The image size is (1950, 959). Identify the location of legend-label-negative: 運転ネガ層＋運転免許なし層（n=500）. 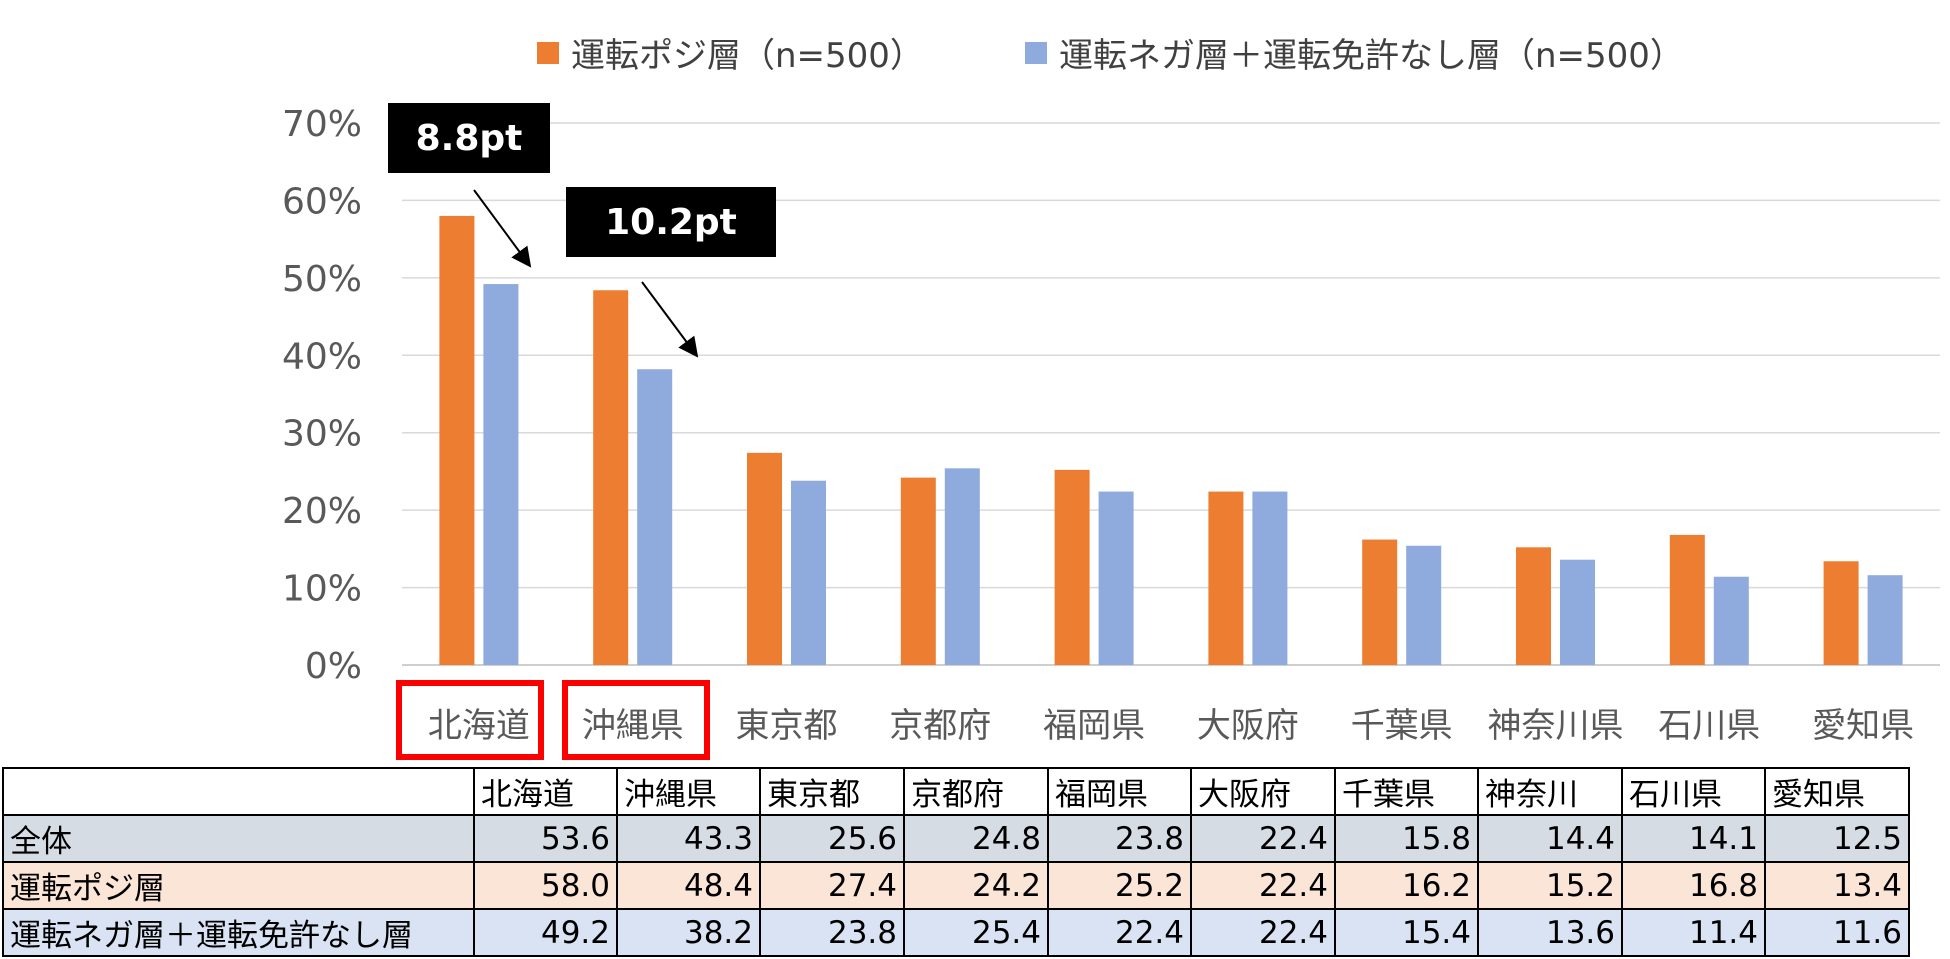
(1371, 56).